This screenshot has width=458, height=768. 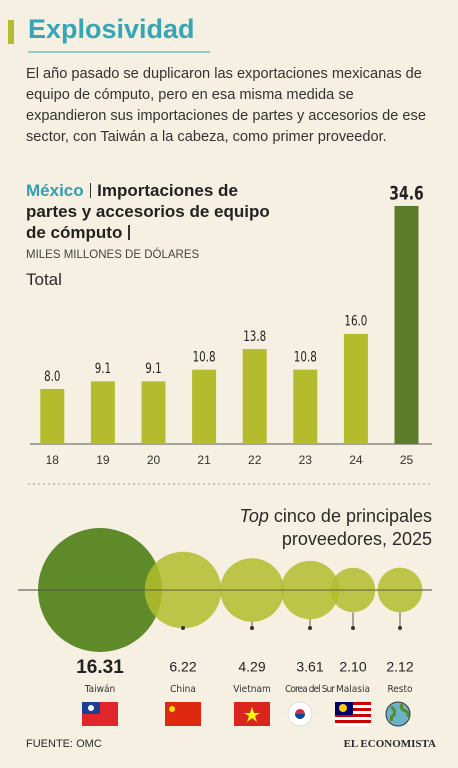 What do you see at coordinates (309, 667) in the screenshot?
I see `value-label: 3.61` at bounding box center [309, 667].